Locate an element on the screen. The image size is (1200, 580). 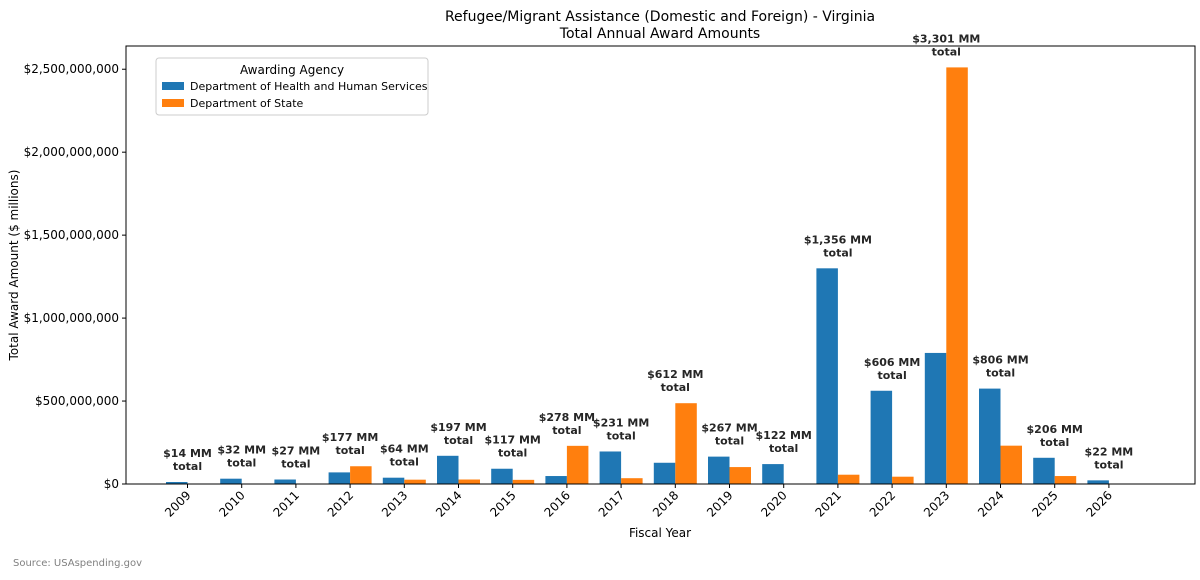
total-sublabel-2013: total is located at coordinates (404, 462).